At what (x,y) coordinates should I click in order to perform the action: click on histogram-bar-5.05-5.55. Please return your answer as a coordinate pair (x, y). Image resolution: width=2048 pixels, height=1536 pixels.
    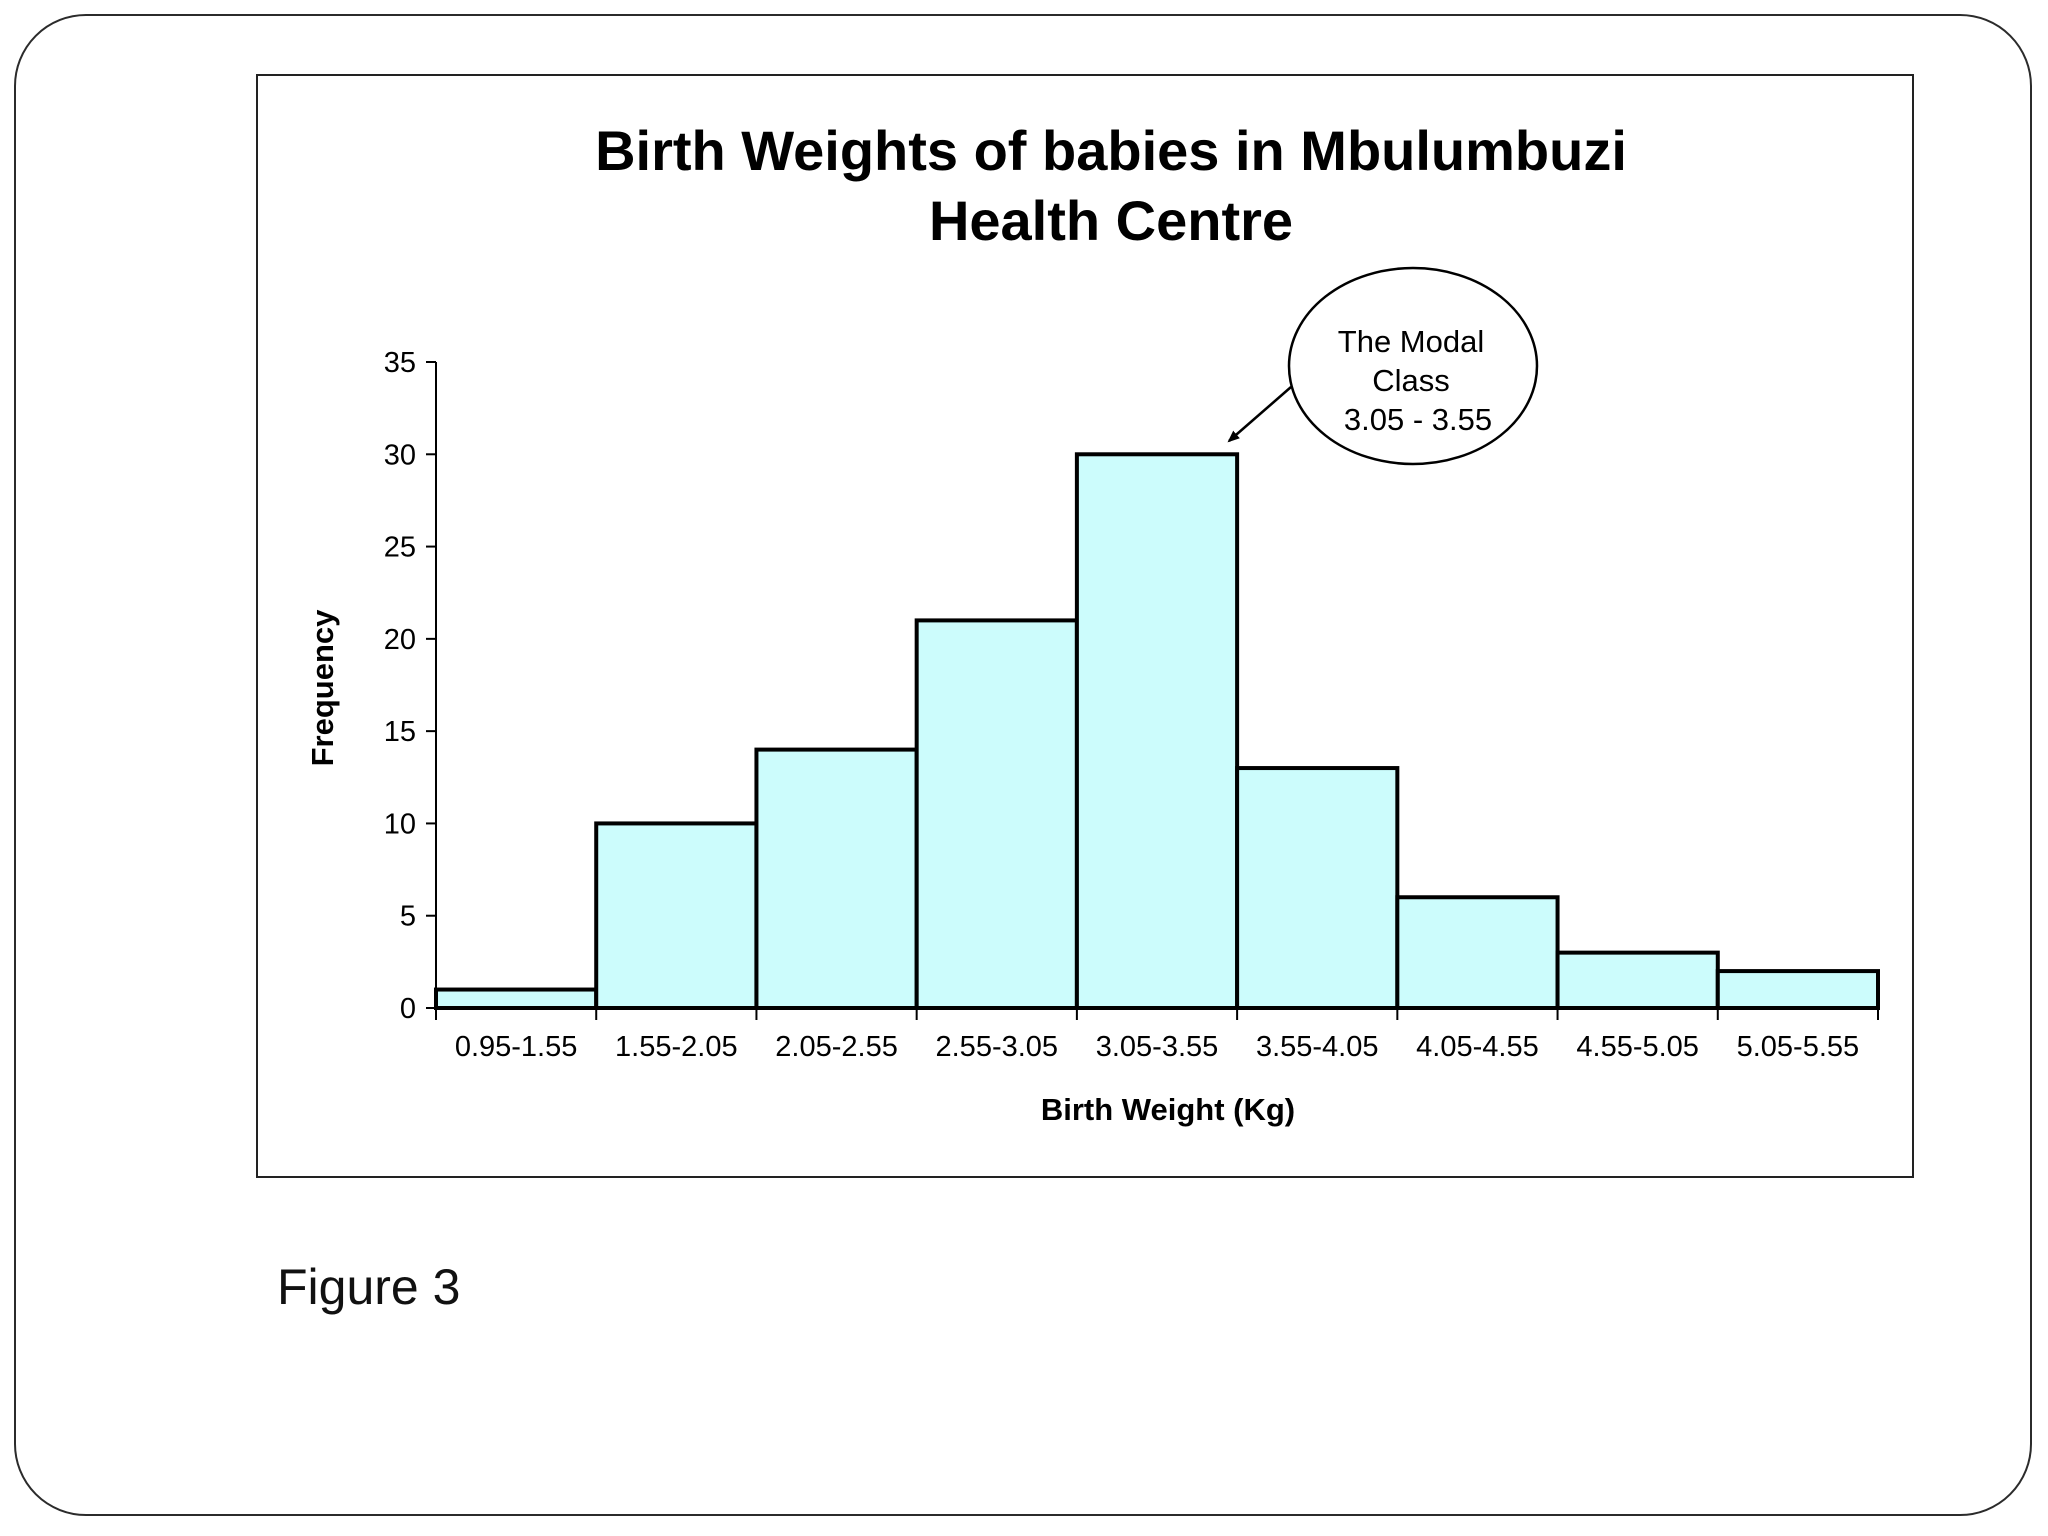
    Looking at the image, I should click on (1798, 989).